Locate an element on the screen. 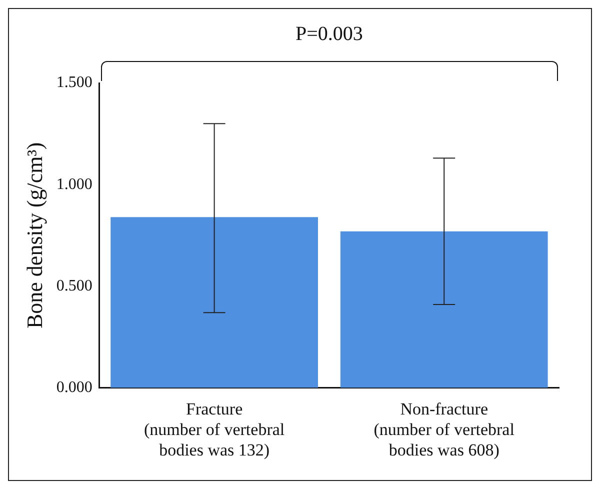 Image resolution: width=600 pixels, height=489 pixels. x-tick-label: Fracture (number of vertebral bodies was 132) is located at coordinates (214, 429).